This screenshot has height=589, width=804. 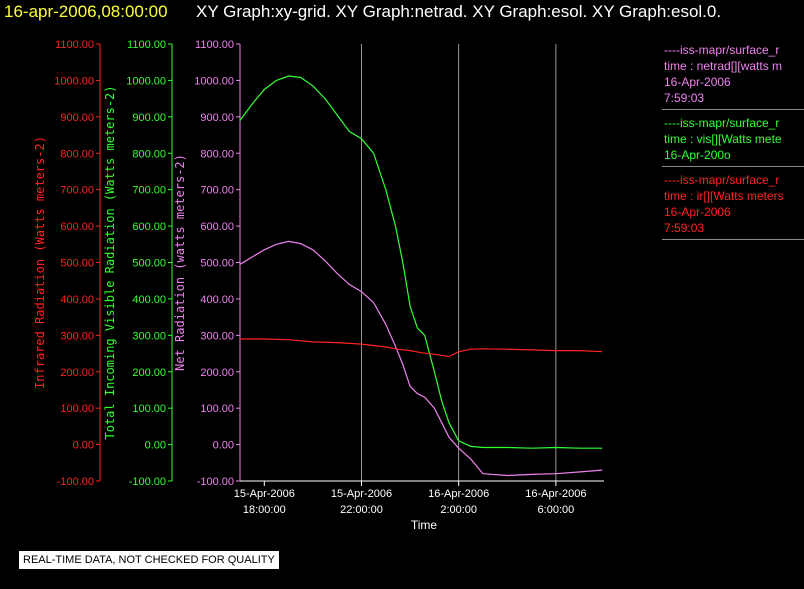 What do you see at coordinates (424, 525) in the screenshot?
I see `x-axis-title: Time` at bounding box center [424, 525].